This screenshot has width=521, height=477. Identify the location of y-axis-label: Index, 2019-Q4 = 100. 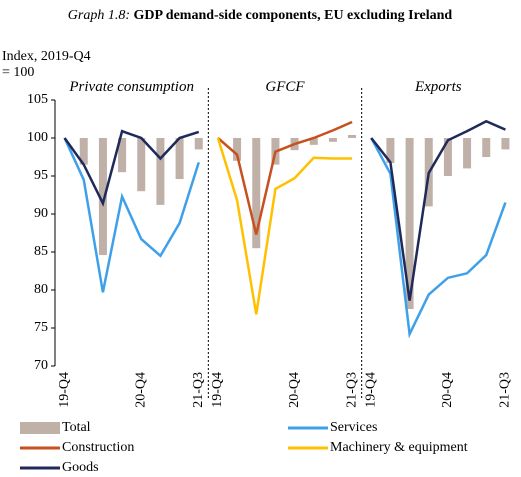
(46, 64).